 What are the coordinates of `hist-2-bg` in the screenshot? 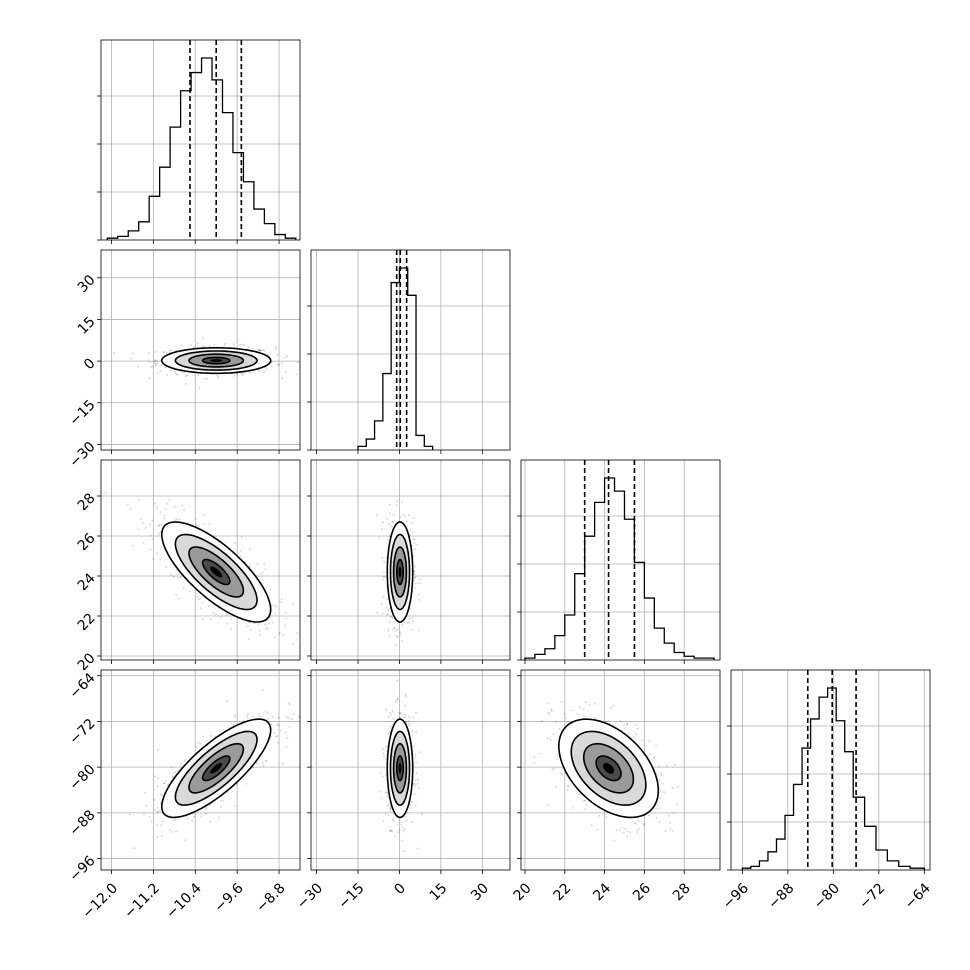 It's located at (620, 560).